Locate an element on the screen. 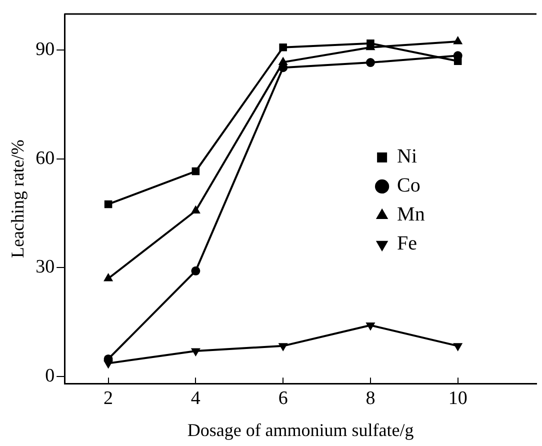 This screenshot has width=542, height=446. legend-label: Co is located at coordinates (408, 185).